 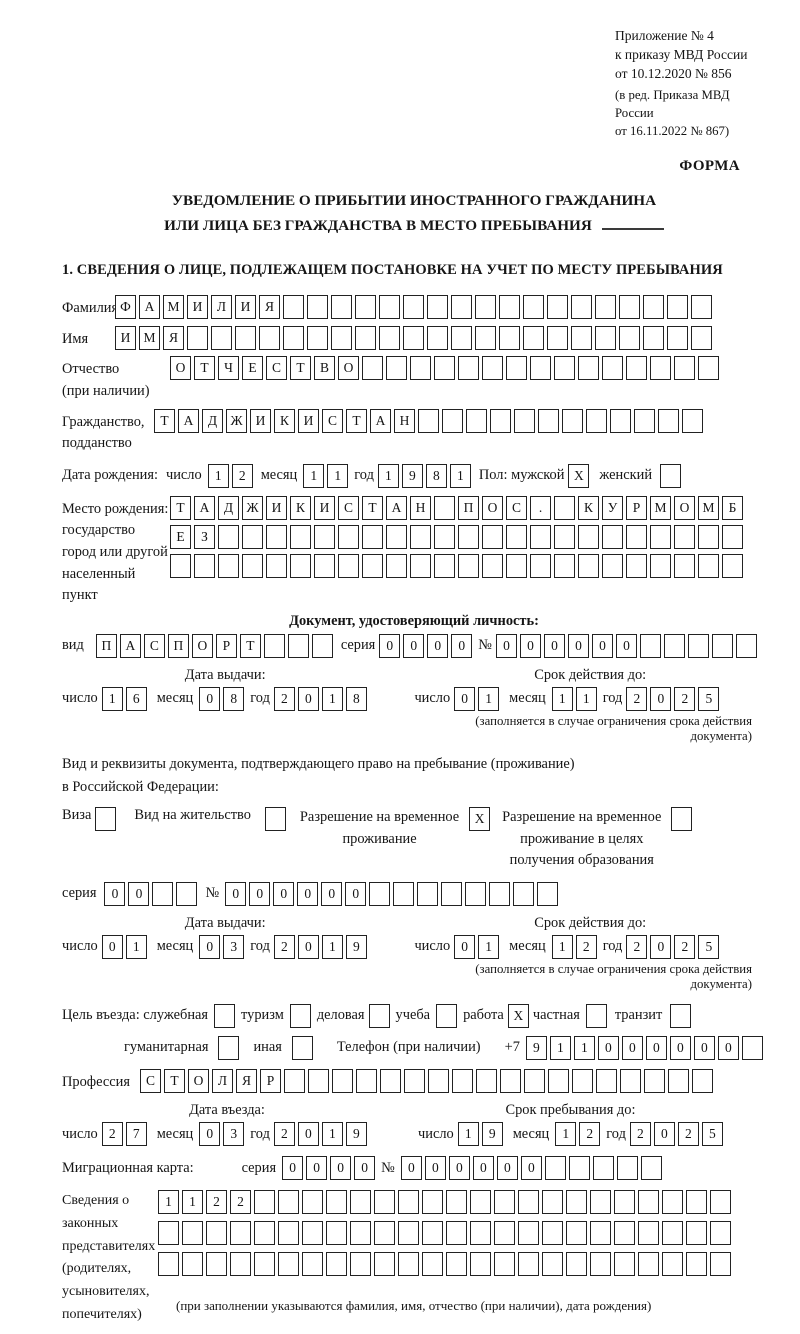 What do you see at coordinates (435, 1168) in the screenshot?
I see `migration-number-cell: 0` at bounding box center [435, 1168].